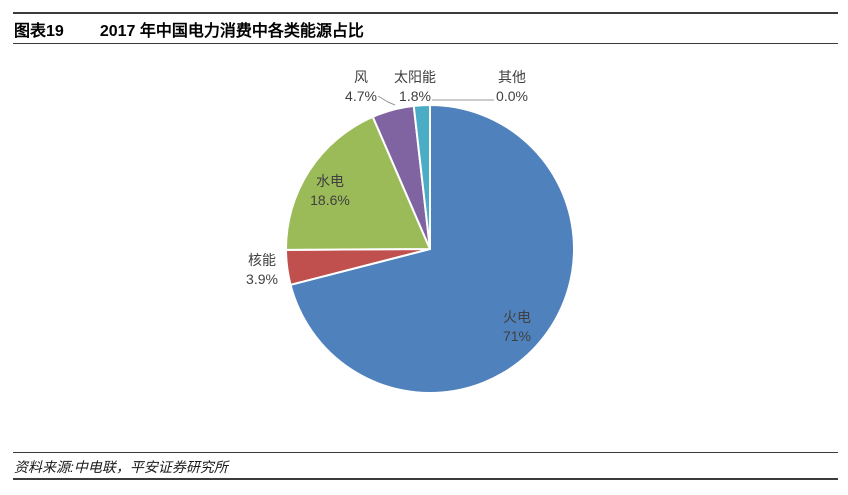 The width and height of the screenshot is (848, 495). Describe the element at coordinates (39, 31) in the screenshot. I see `figure-number: 图表19` at that location.